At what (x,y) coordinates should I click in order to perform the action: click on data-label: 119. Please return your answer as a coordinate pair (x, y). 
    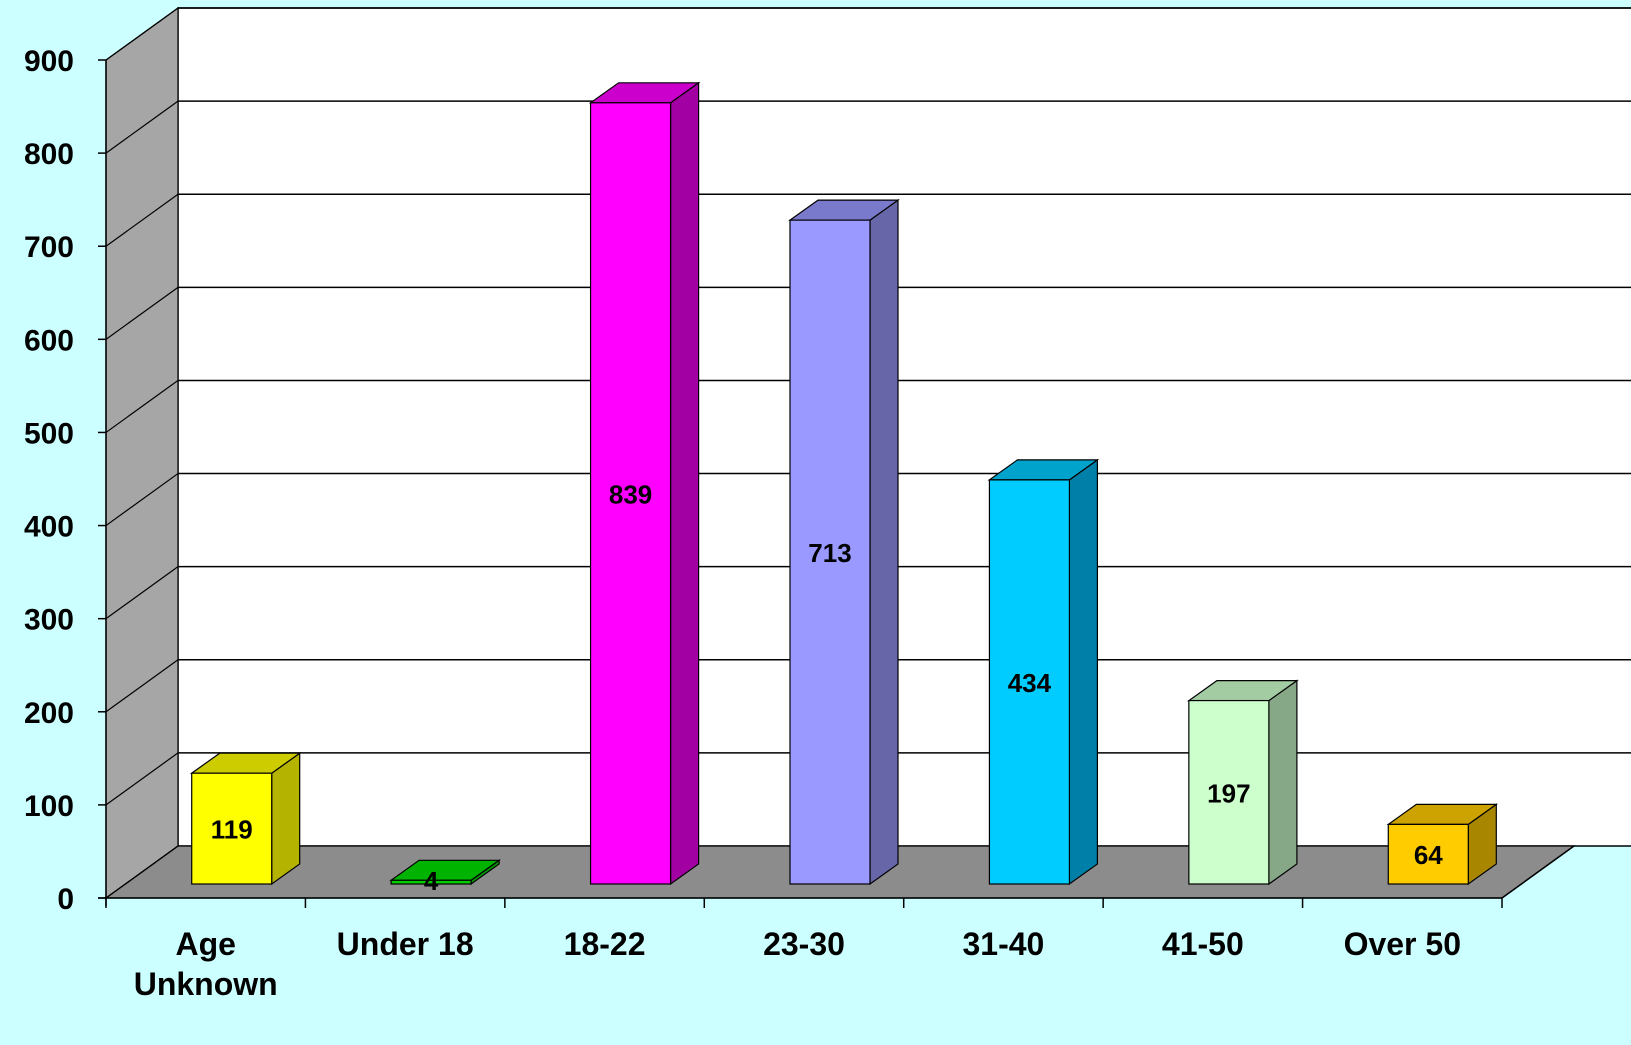
    Looking at the image, I should click on (232, 830).